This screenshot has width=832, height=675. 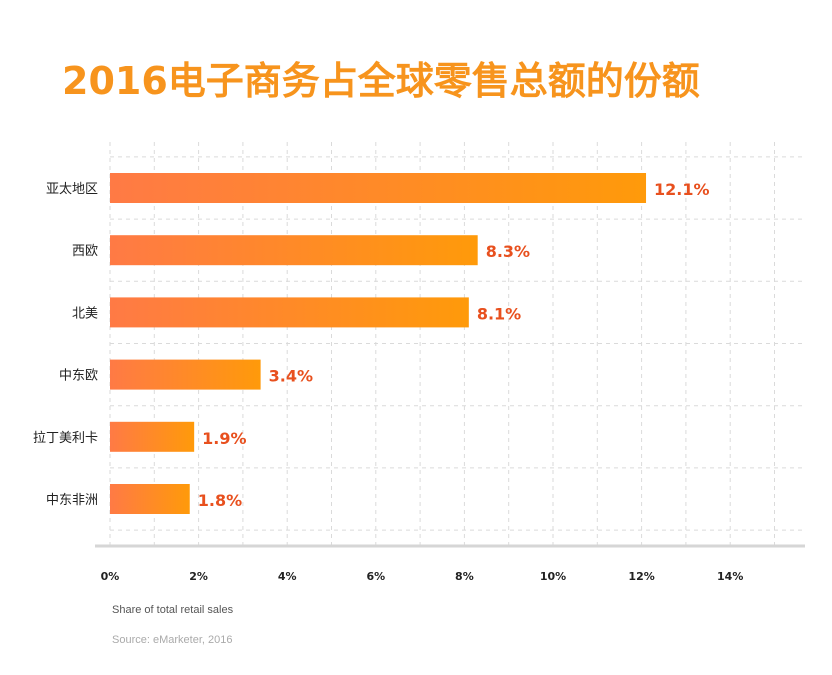 I want to click on category-label: 北美, so click(x=85, y=313).